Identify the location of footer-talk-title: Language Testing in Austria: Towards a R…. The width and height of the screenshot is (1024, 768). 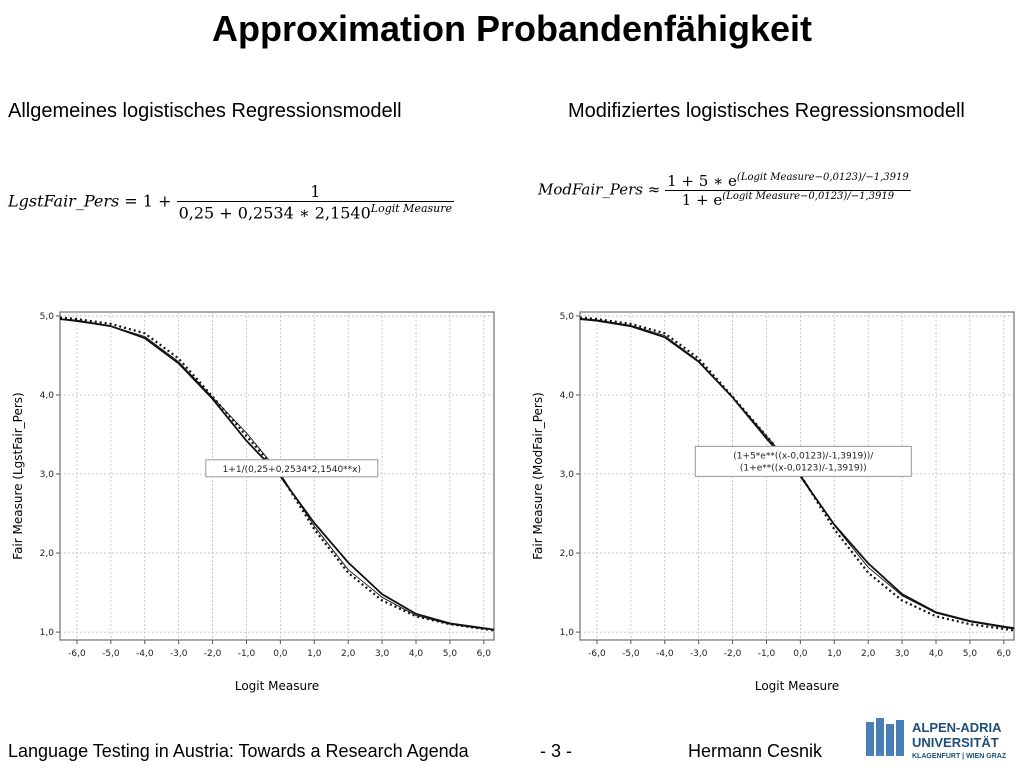
(238, 751).